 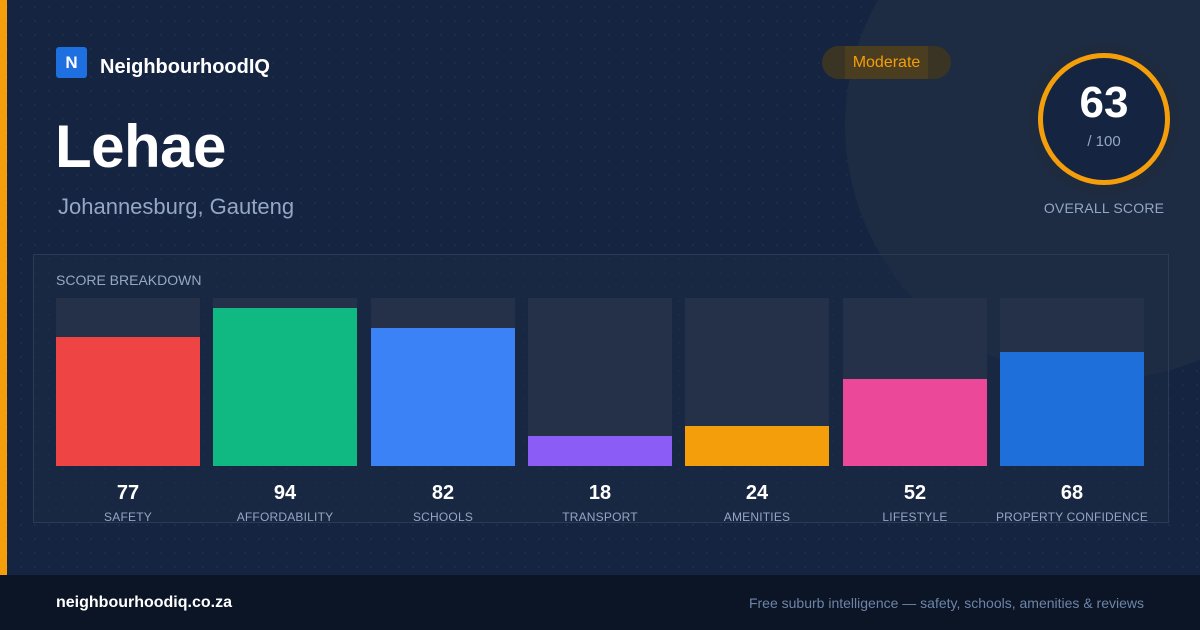 I want to click on bar-label: LIFESTYLE, so click(x=915, y=517).